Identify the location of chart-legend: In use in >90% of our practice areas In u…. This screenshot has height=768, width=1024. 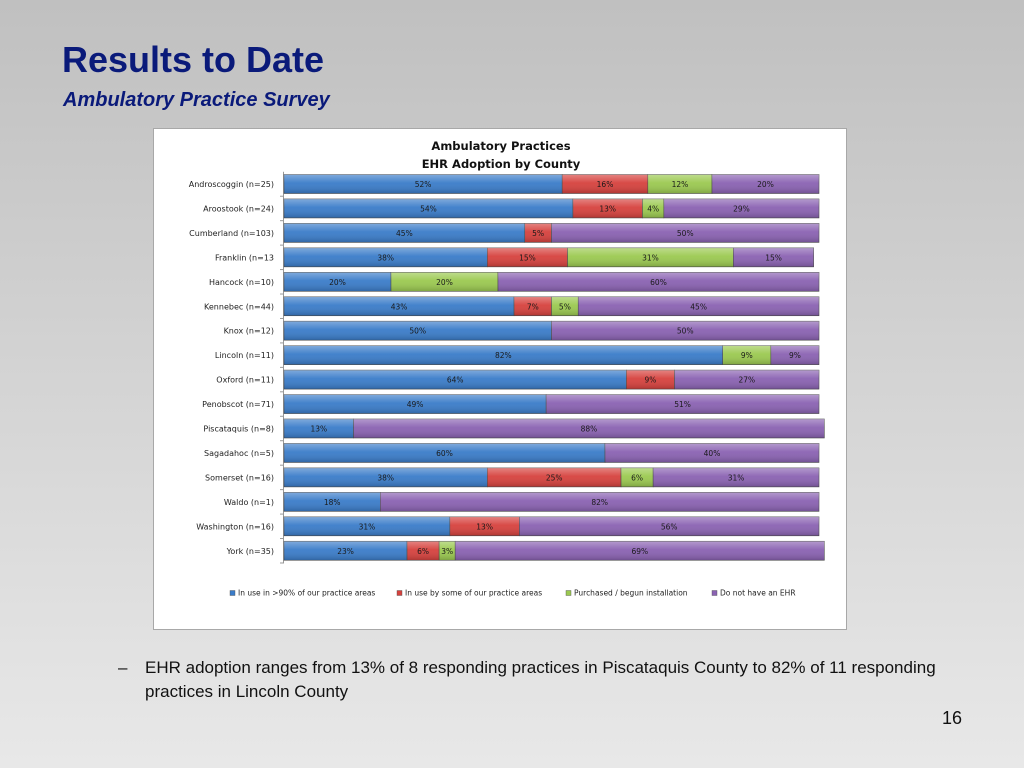
(512, 593).